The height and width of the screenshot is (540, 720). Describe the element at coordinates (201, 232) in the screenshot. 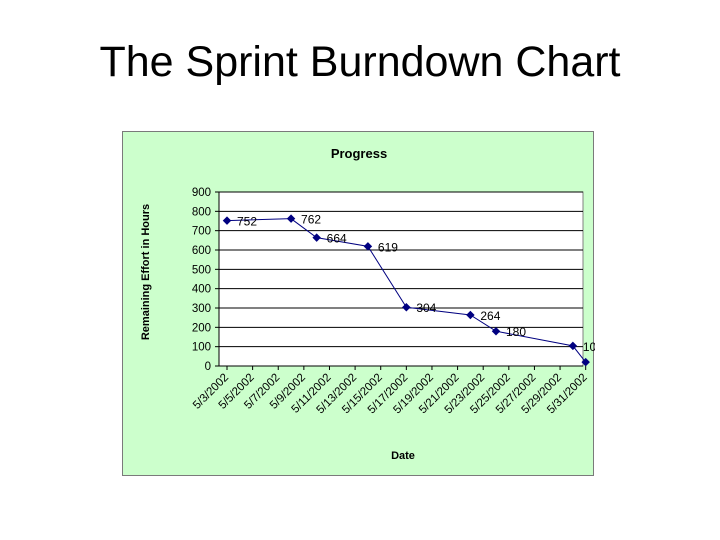

I see `y-tick-label: 700` at that location.